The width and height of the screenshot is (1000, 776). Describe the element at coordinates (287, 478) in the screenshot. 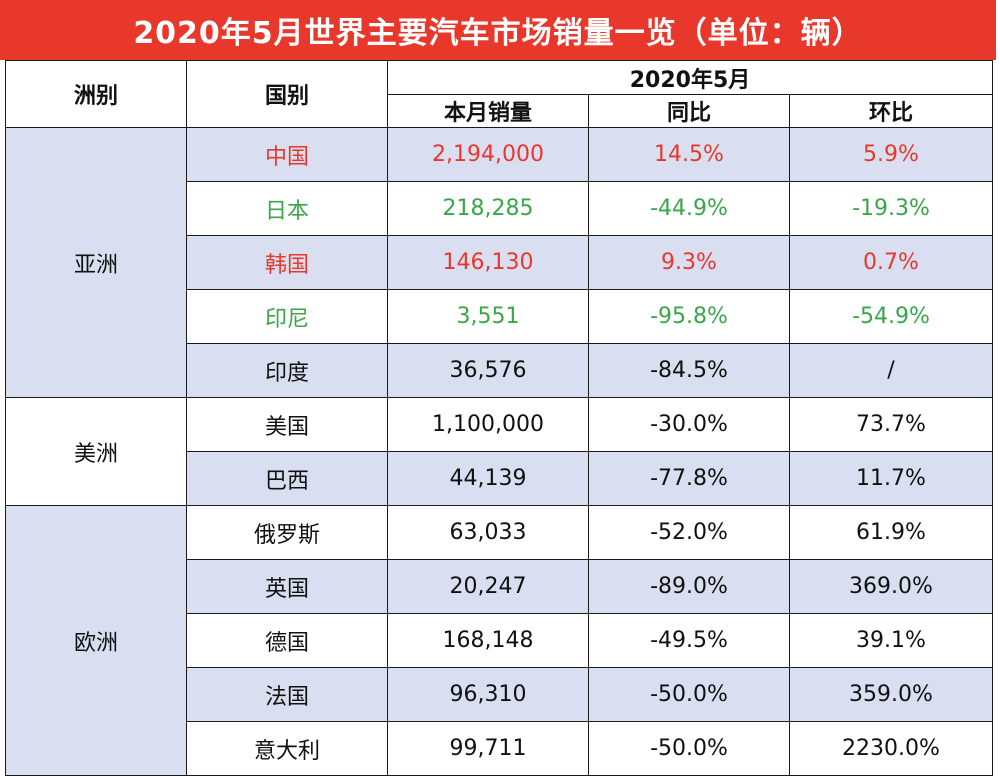

I see `country-cell: 巴西` at that location.